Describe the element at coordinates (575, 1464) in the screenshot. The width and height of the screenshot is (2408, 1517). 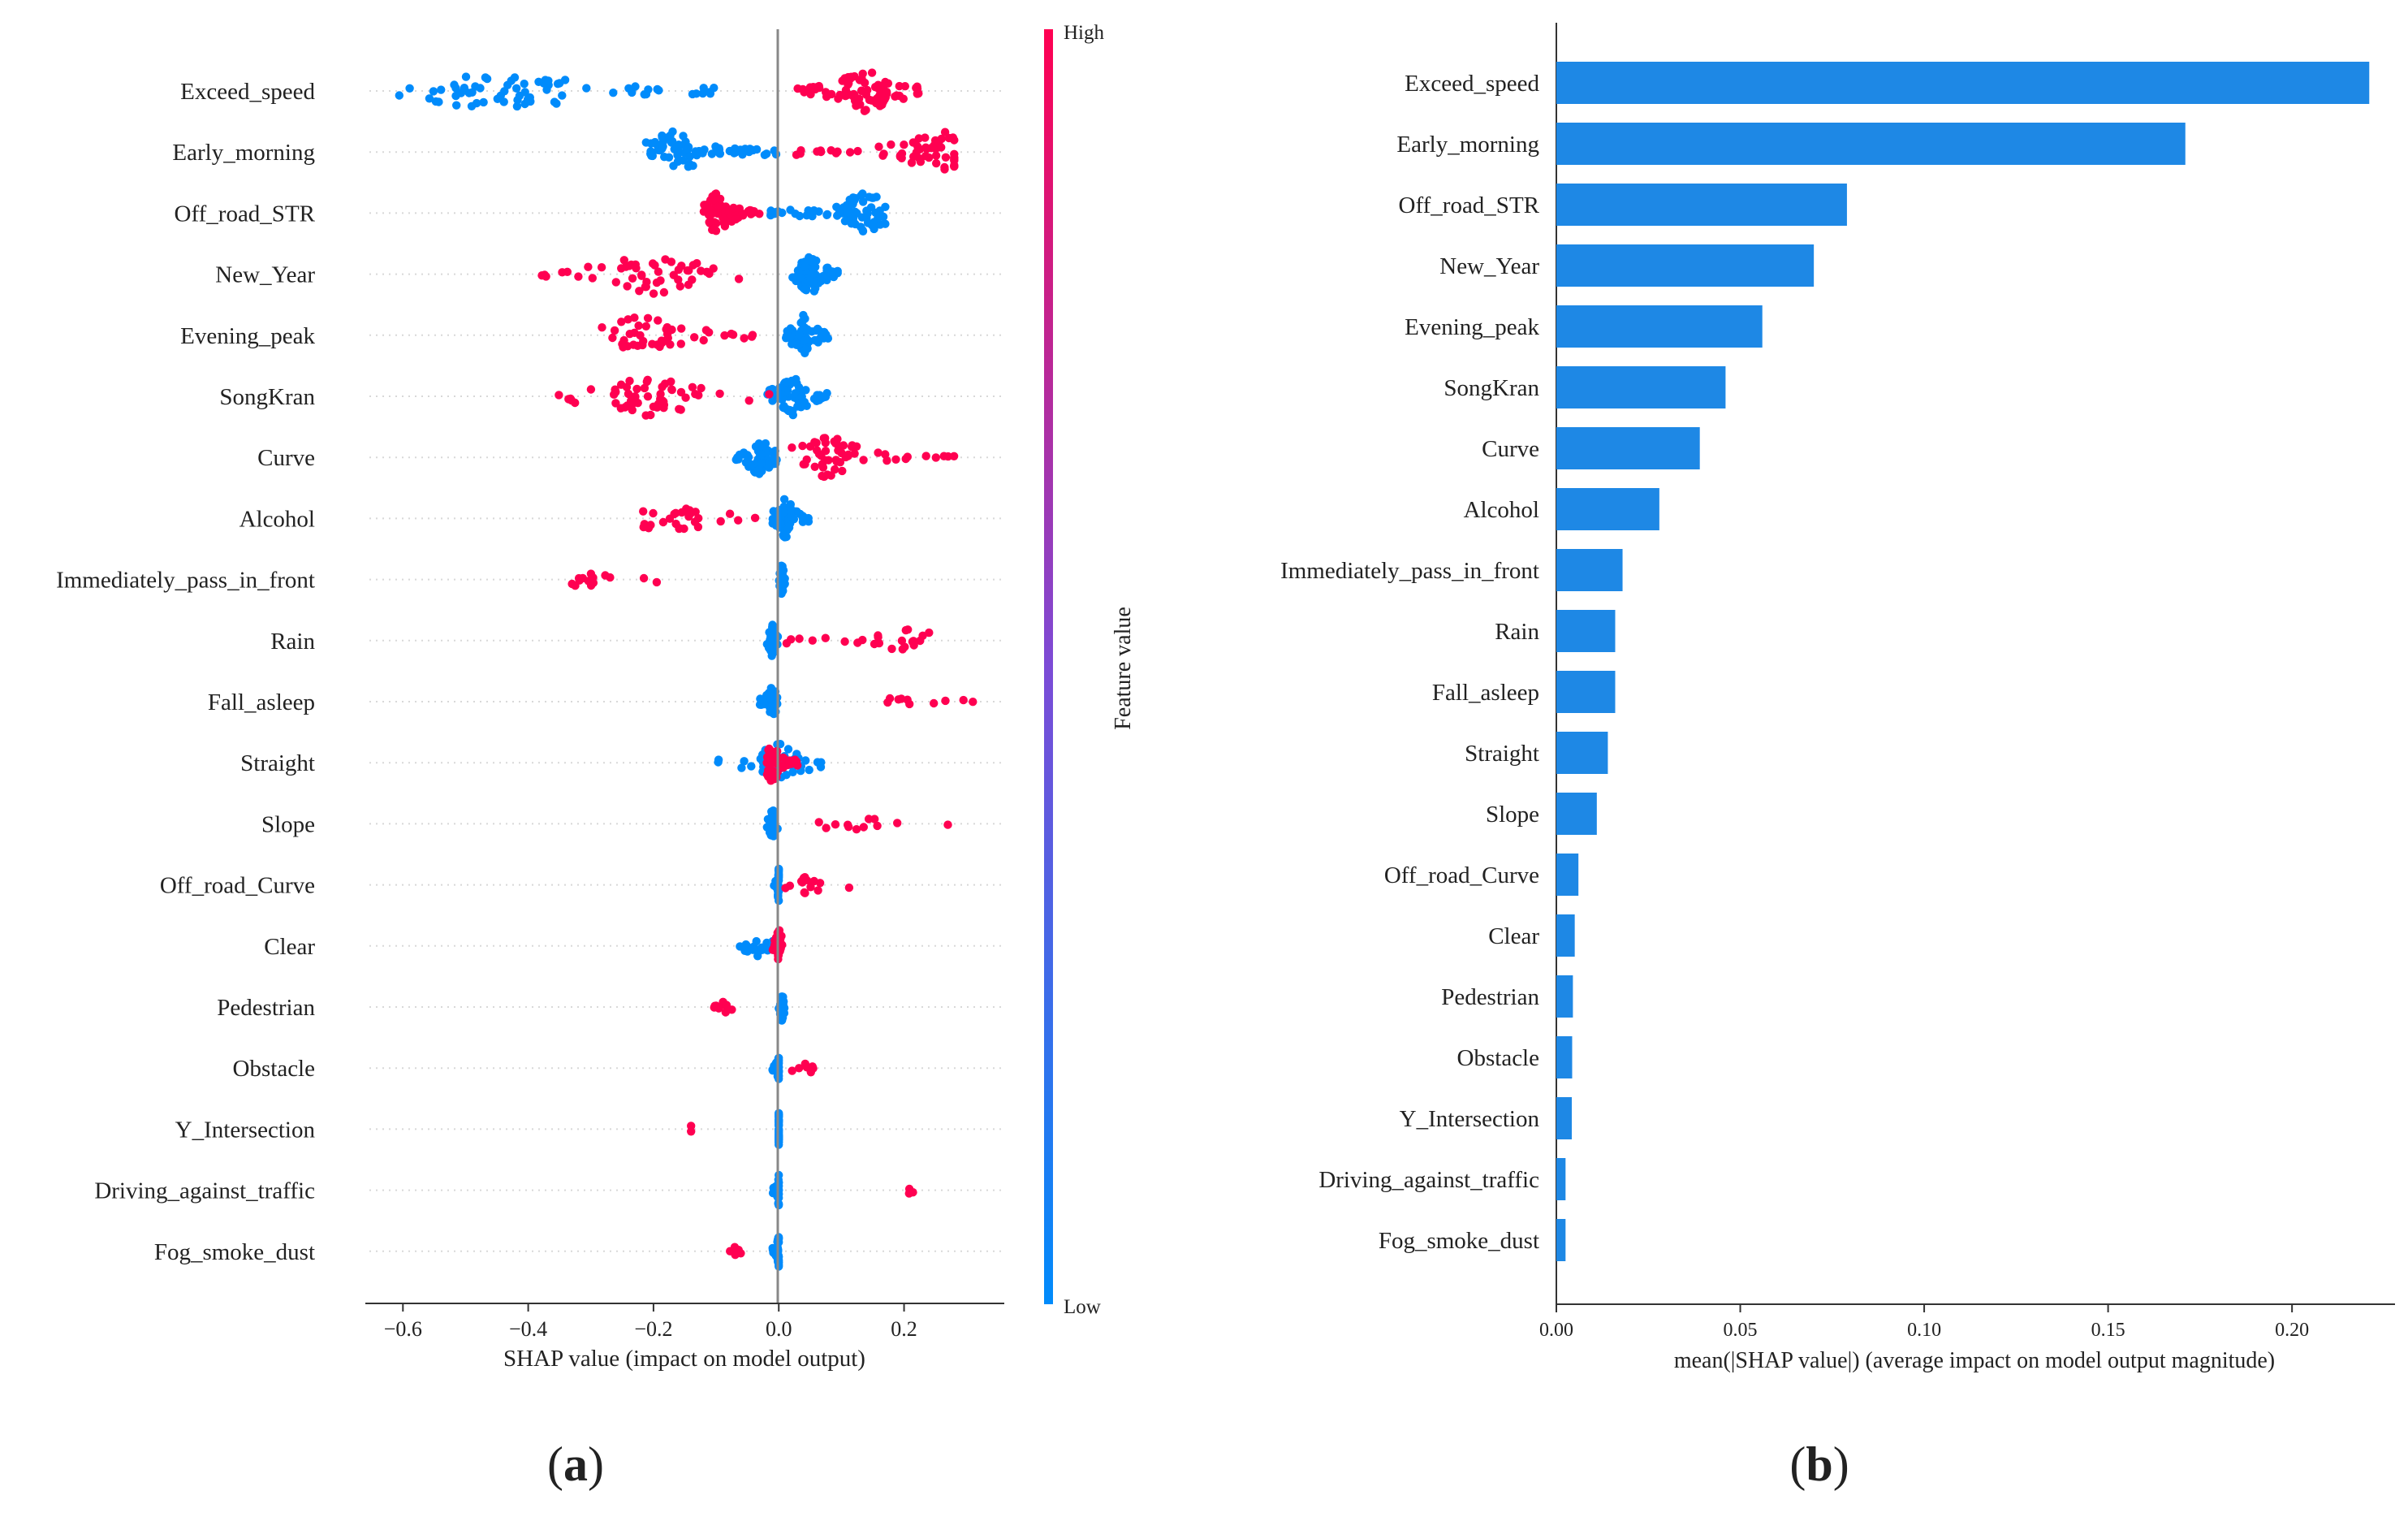
I see `panel-a-caption: (a)` at that location.